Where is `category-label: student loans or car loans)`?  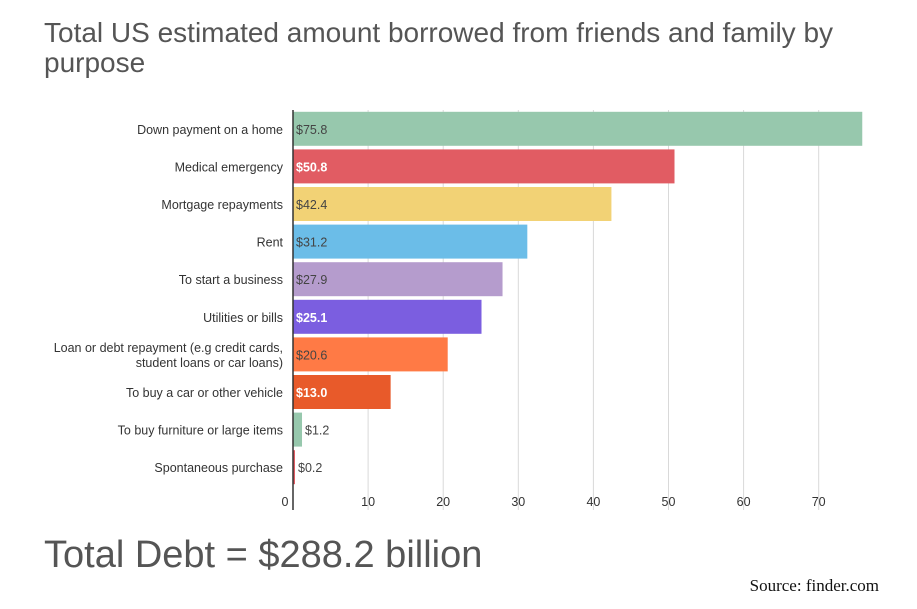
category-label: student loans or car loans) is located at coordinates (209, 363).